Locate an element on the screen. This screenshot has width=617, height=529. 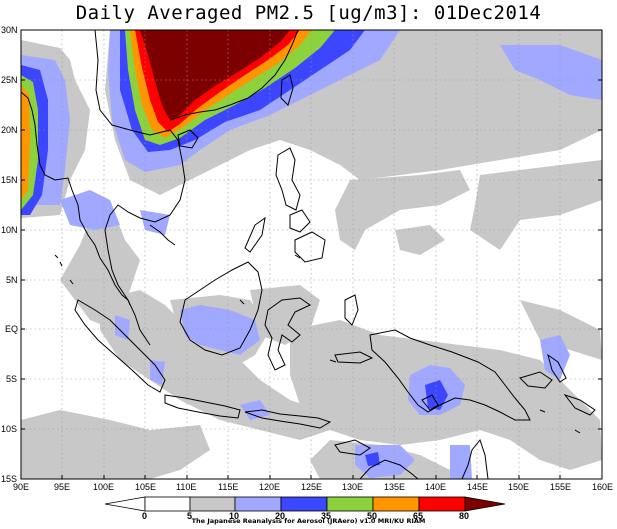
lon-label: 130E is located at coordinates (352, 487).